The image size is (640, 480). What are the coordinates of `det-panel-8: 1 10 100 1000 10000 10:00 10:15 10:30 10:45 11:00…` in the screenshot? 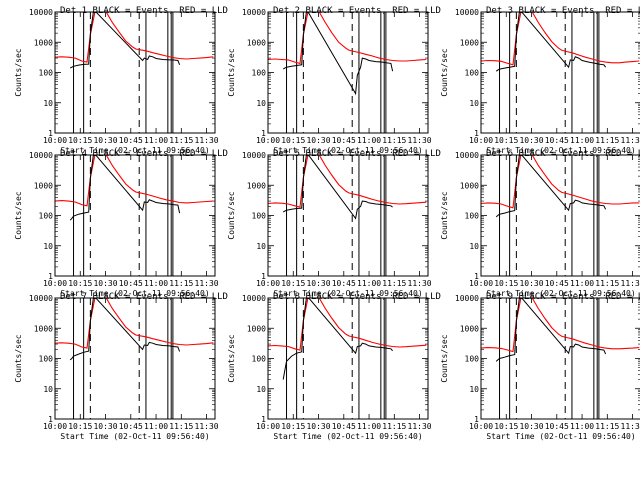 It's located at (334, 366).